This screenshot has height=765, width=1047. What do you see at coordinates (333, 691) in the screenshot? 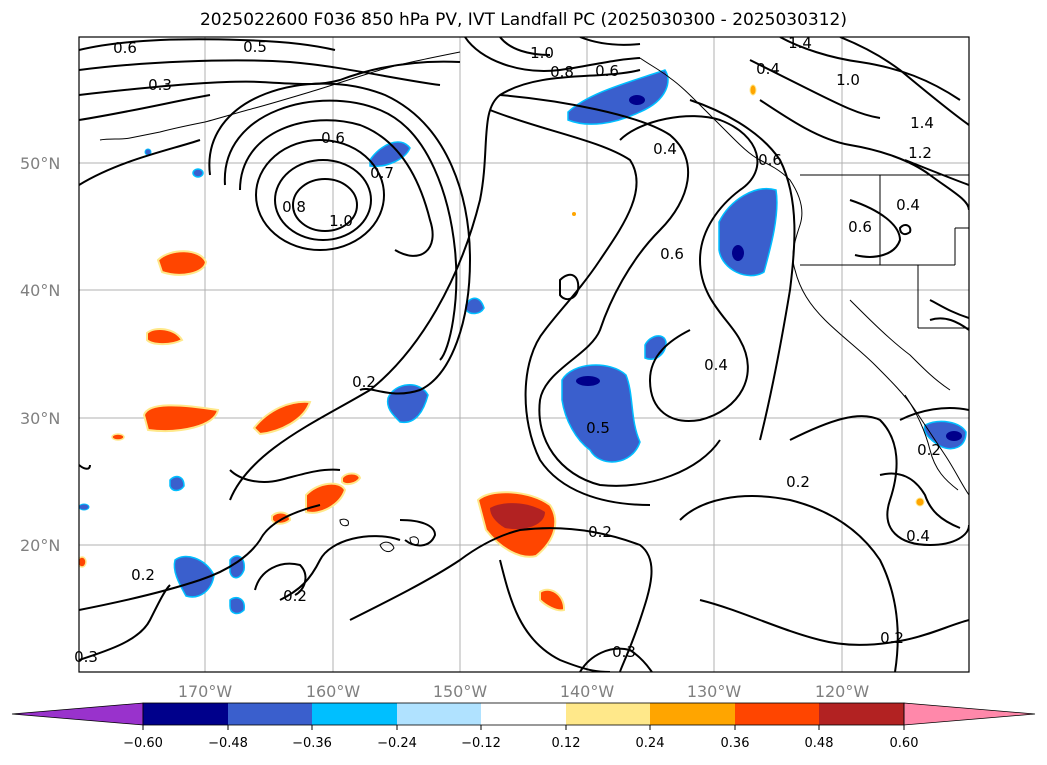
I see `lon-label: 160°W` at bounding box center [333, 691].